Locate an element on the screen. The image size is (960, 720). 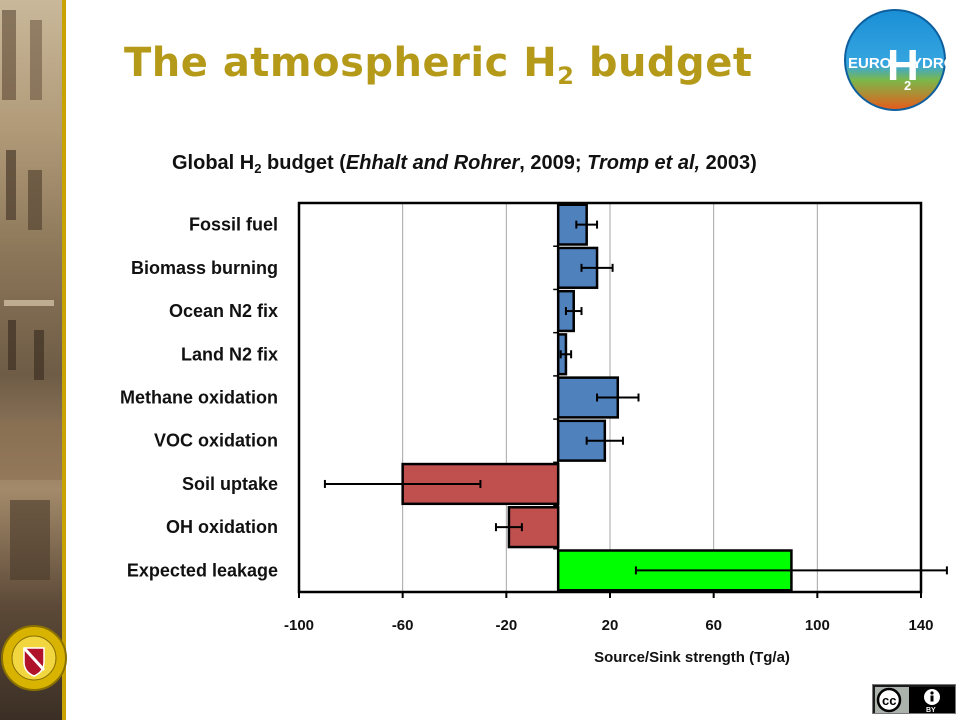
svg-text: cc is located at coordinates (889, 700).